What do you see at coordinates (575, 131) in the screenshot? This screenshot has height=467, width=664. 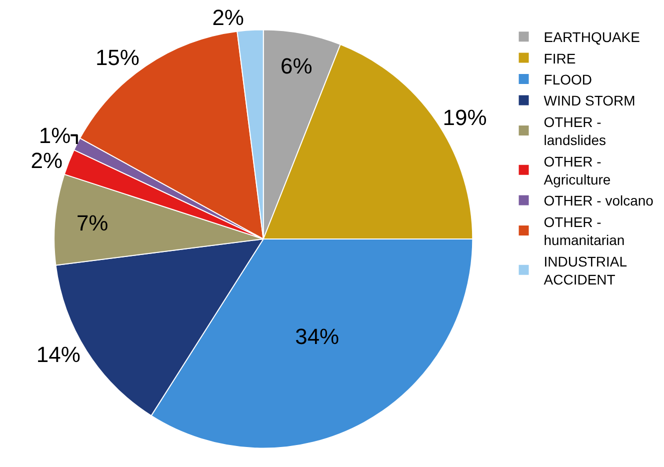 I see `legend-label: OTHER - landslides` at bounding box center [575, 131].